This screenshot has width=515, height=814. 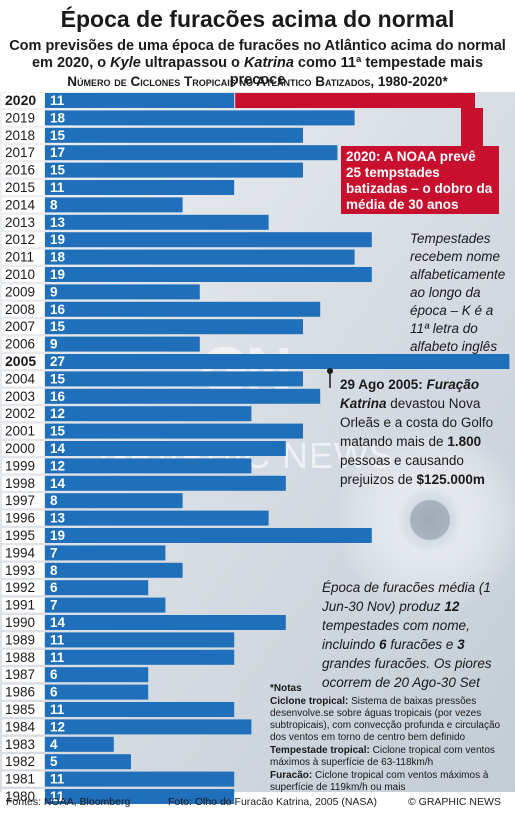 What do you see at coordinates (20, 518) in the screenshot?
I see `year-label: 1996` at bounding box center [20, 518].